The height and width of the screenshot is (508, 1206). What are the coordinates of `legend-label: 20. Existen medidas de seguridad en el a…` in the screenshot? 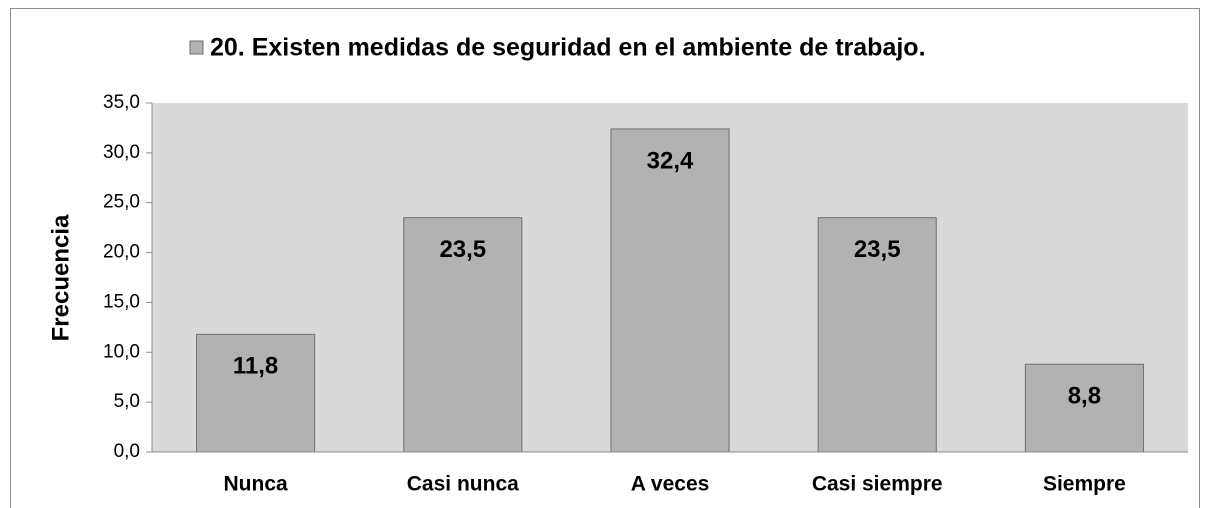 It's located at (568, 48).